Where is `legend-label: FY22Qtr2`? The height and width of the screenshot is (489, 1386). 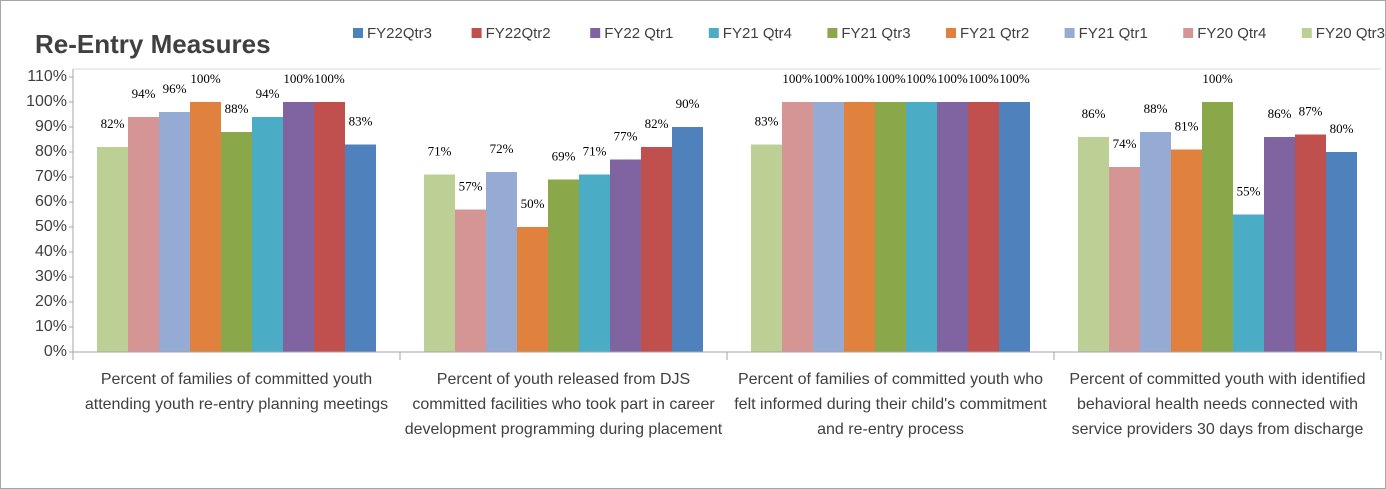
legend-label: FY22Qtr2 is located at coordinates (518, 33).